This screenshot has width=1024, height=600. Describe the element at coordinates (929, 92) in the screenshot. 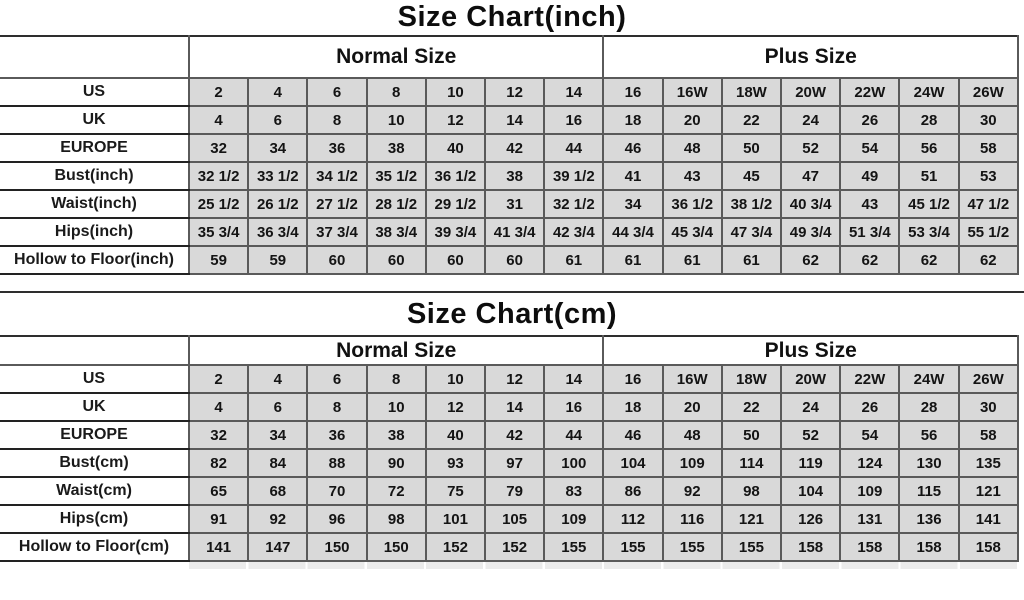

I see `size-value-cell: 24W` at that location.